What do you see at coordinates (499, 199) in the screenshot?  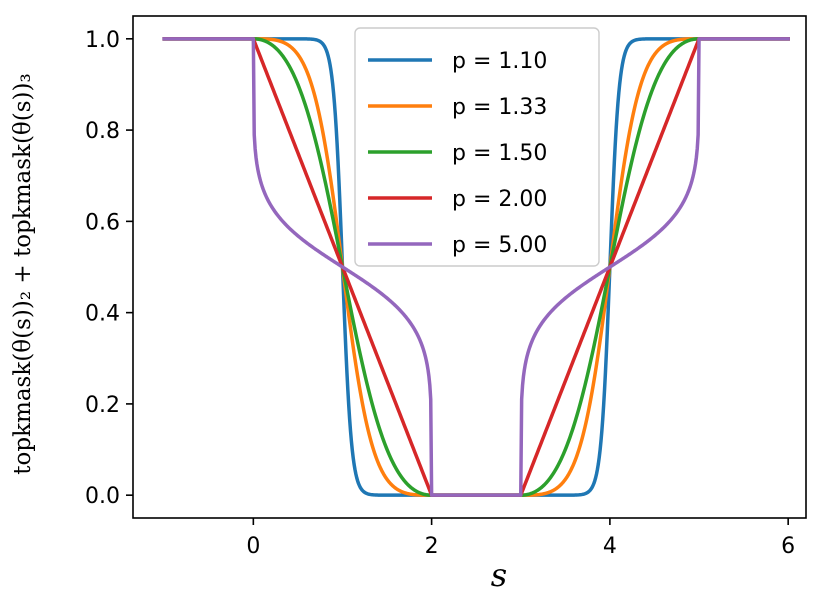 I see `legend-label-4: p = 2.00` at bounding box center [499, 199].